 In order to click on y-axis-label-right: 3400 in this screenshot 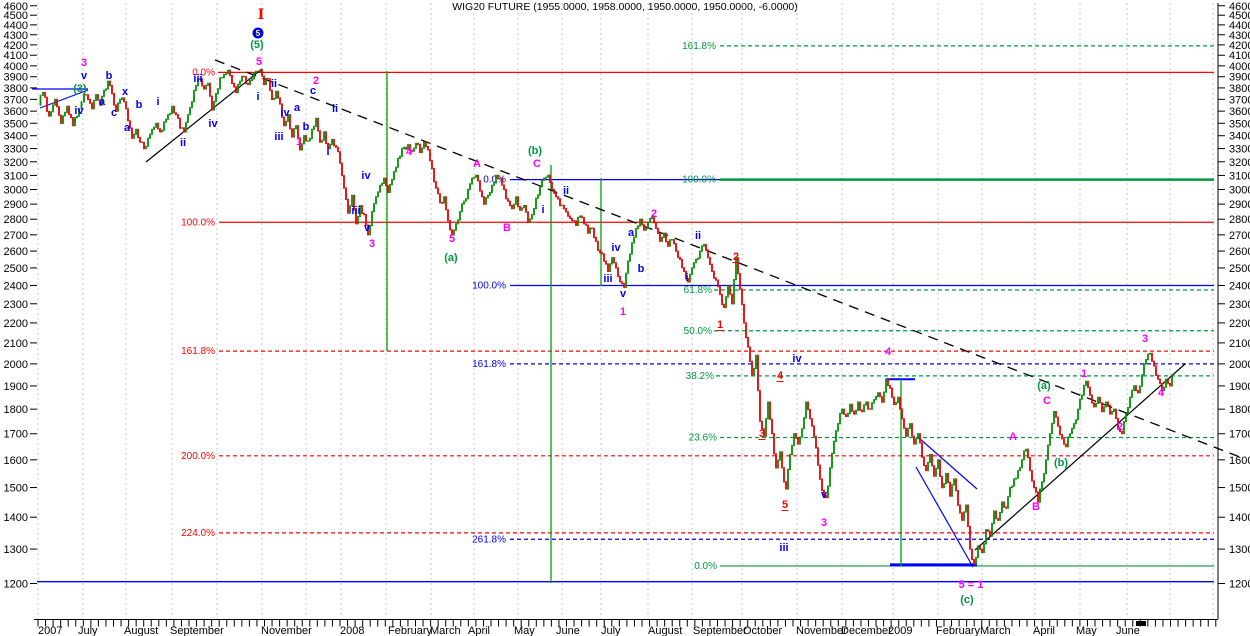, I will do `click(1239, 137)`.